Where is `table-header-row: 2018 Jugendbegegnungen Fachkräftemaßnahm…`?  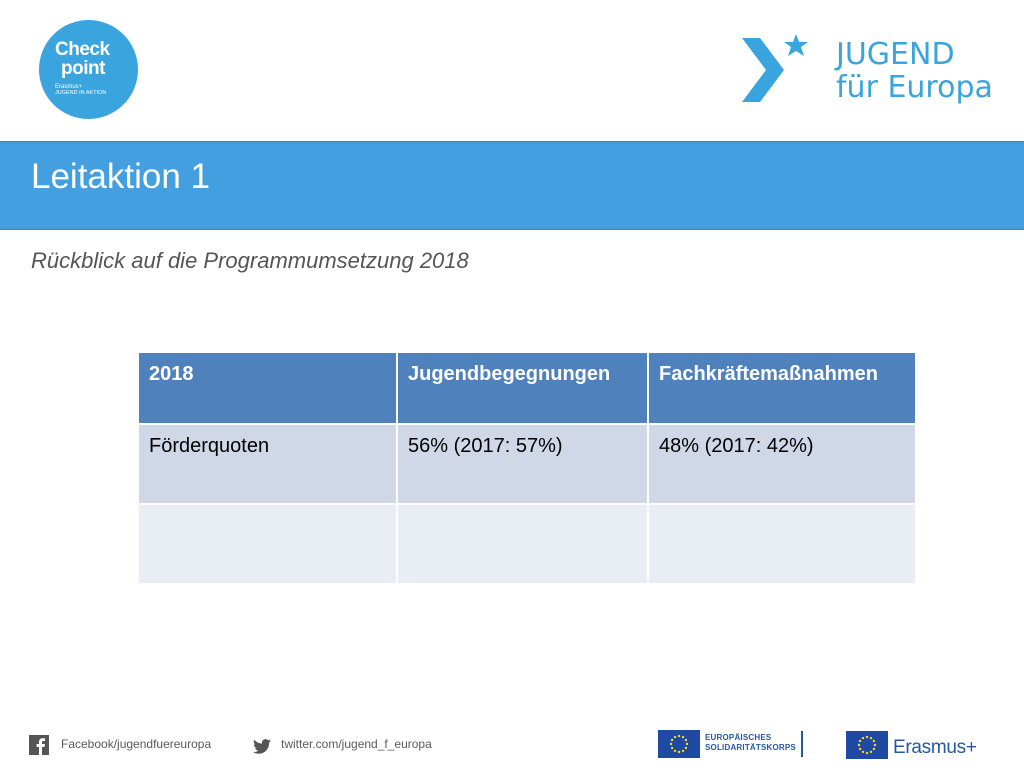
table-header-row: 2018 Jugendbegegnungen Fachkräftemaßnahm… is located at coordinates (527, 388).